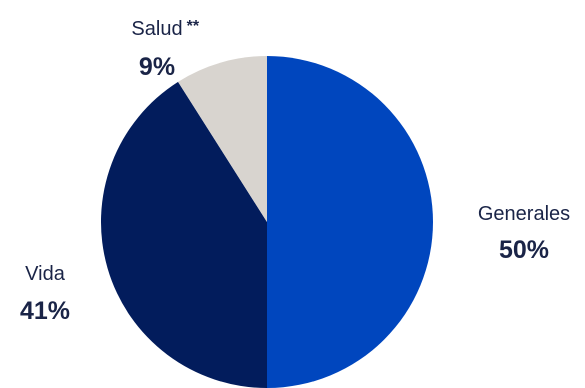 The width and height of the screenshot is (585, 388). What do you see at coordinates (157, 67) in the screenshot?
I see `slice-value-salud: 9%` at bounding box center [157, 67].